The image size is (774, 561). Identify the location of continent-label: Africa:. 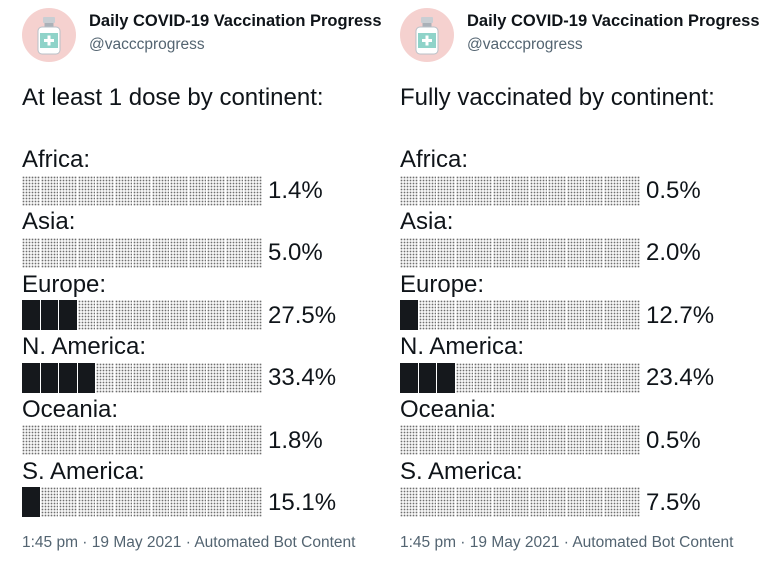
(434, 159).